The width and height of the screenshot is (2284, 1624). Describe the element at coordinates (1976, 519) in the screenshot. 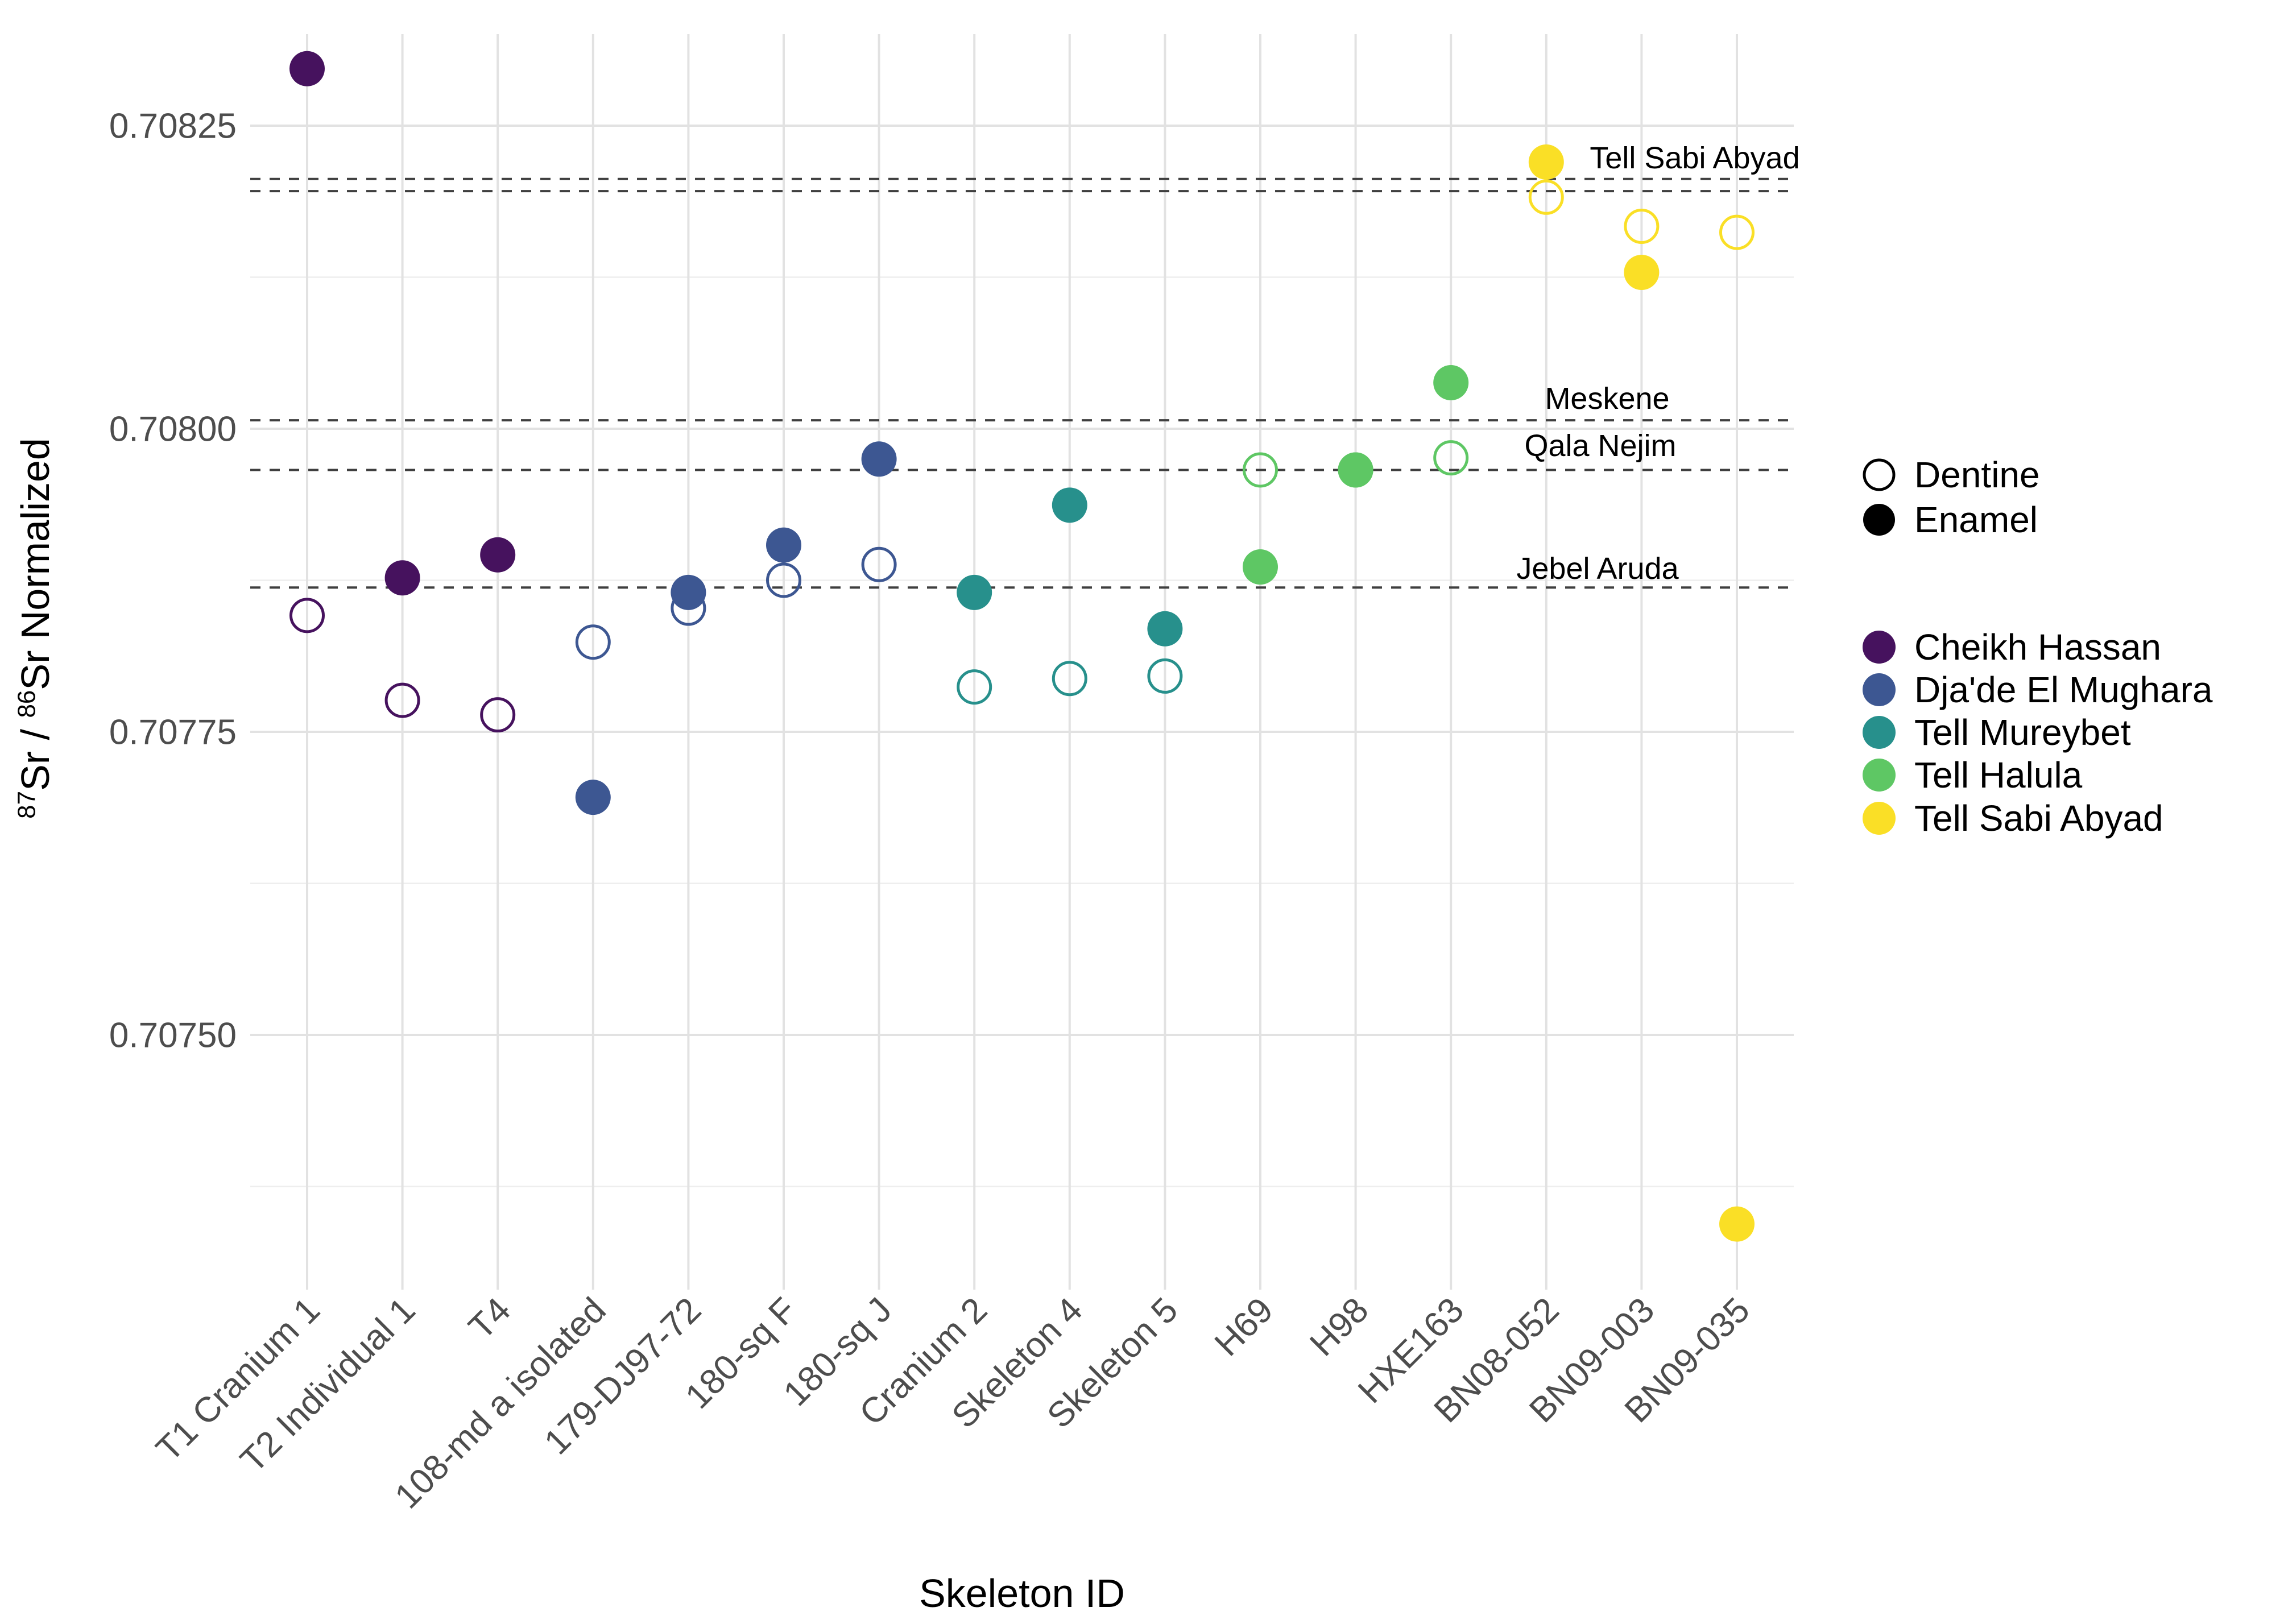

I see `legend-item-label: Enamel` at that location.